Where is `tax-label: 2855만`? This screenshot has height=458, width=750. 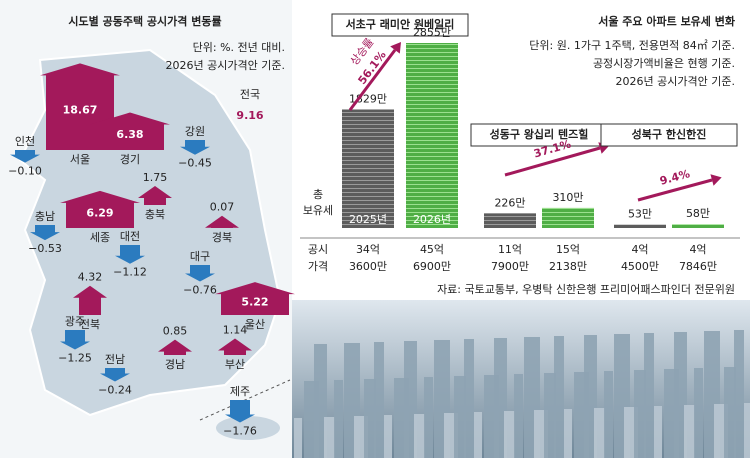 tax-label: 2855만 is located at coordinates (432, 32).